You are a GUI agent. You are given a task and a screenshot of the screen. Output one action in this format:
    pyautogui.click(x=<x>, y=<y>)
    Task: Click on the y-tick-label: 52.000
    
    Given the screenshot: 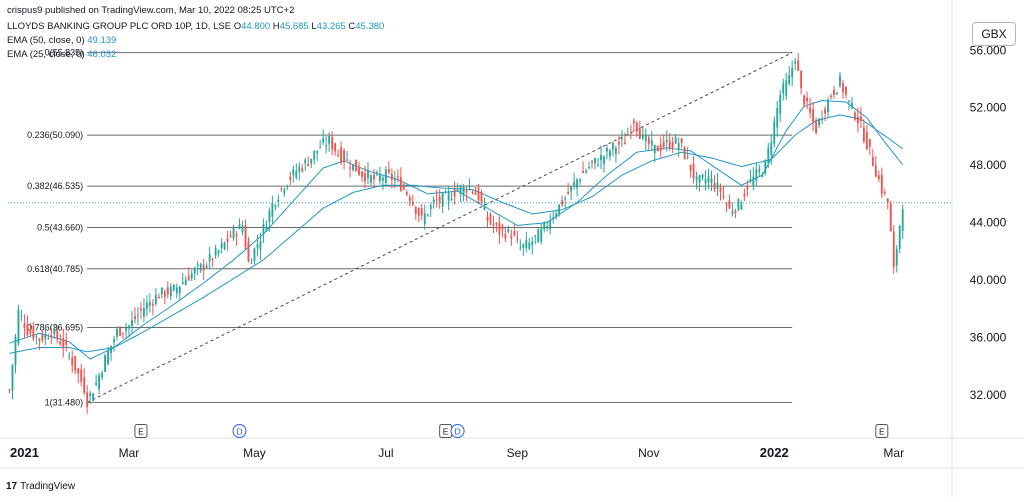 What is the action you would take?
    pyautogui.click(x=988, y=108)
    